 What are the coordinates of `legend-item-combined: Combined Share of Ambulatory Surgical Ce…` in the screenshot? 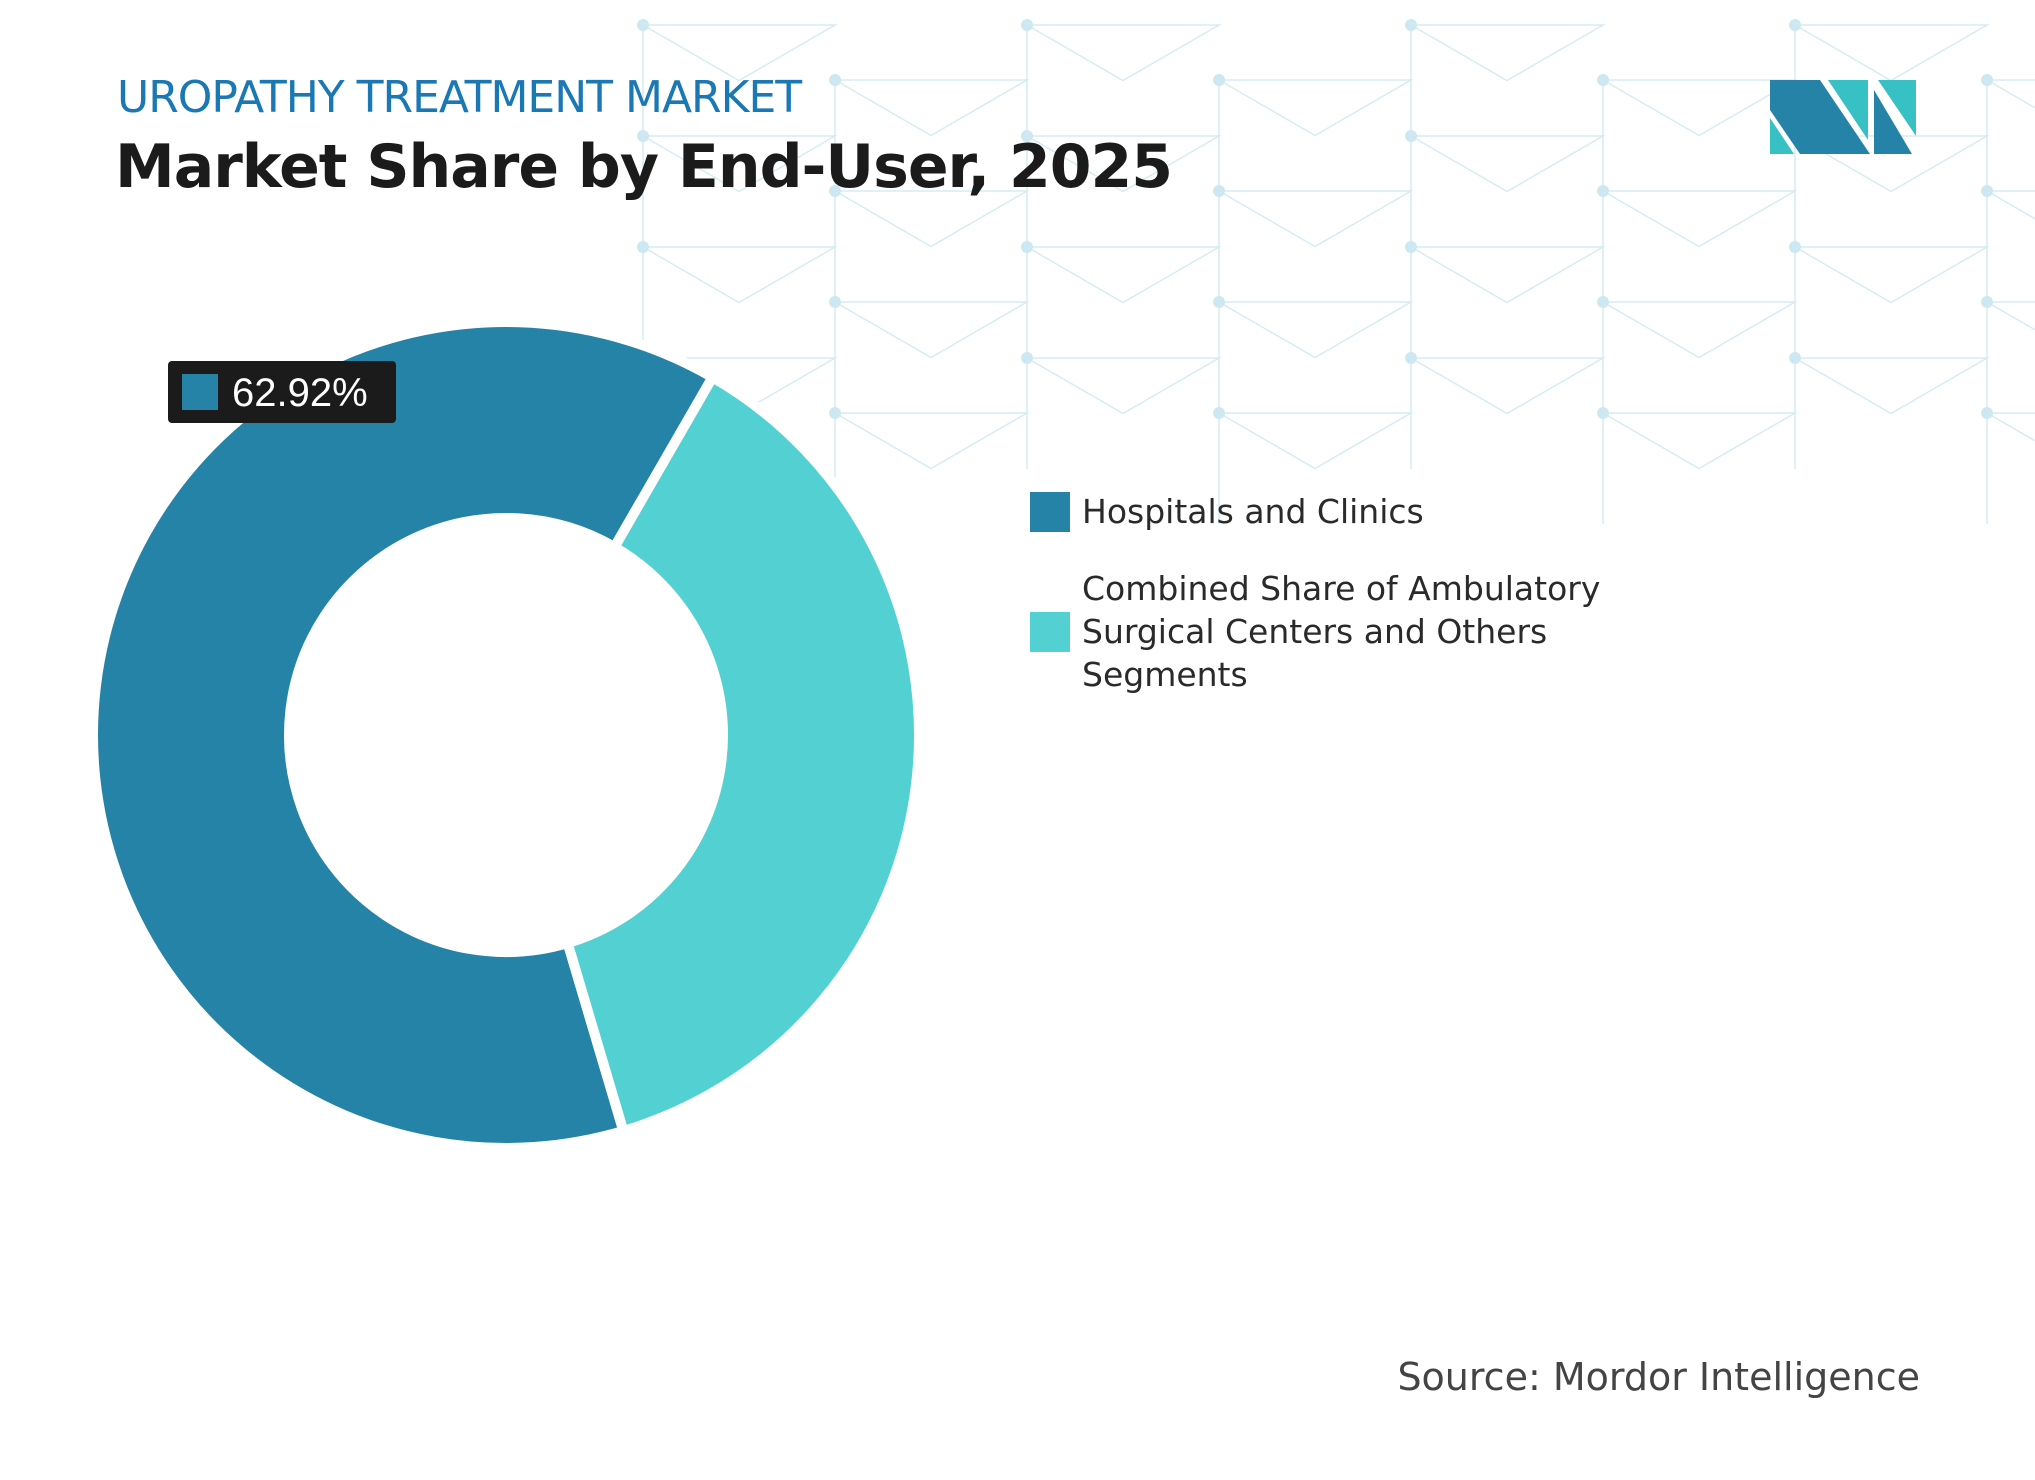 It's located at (1356, 631).